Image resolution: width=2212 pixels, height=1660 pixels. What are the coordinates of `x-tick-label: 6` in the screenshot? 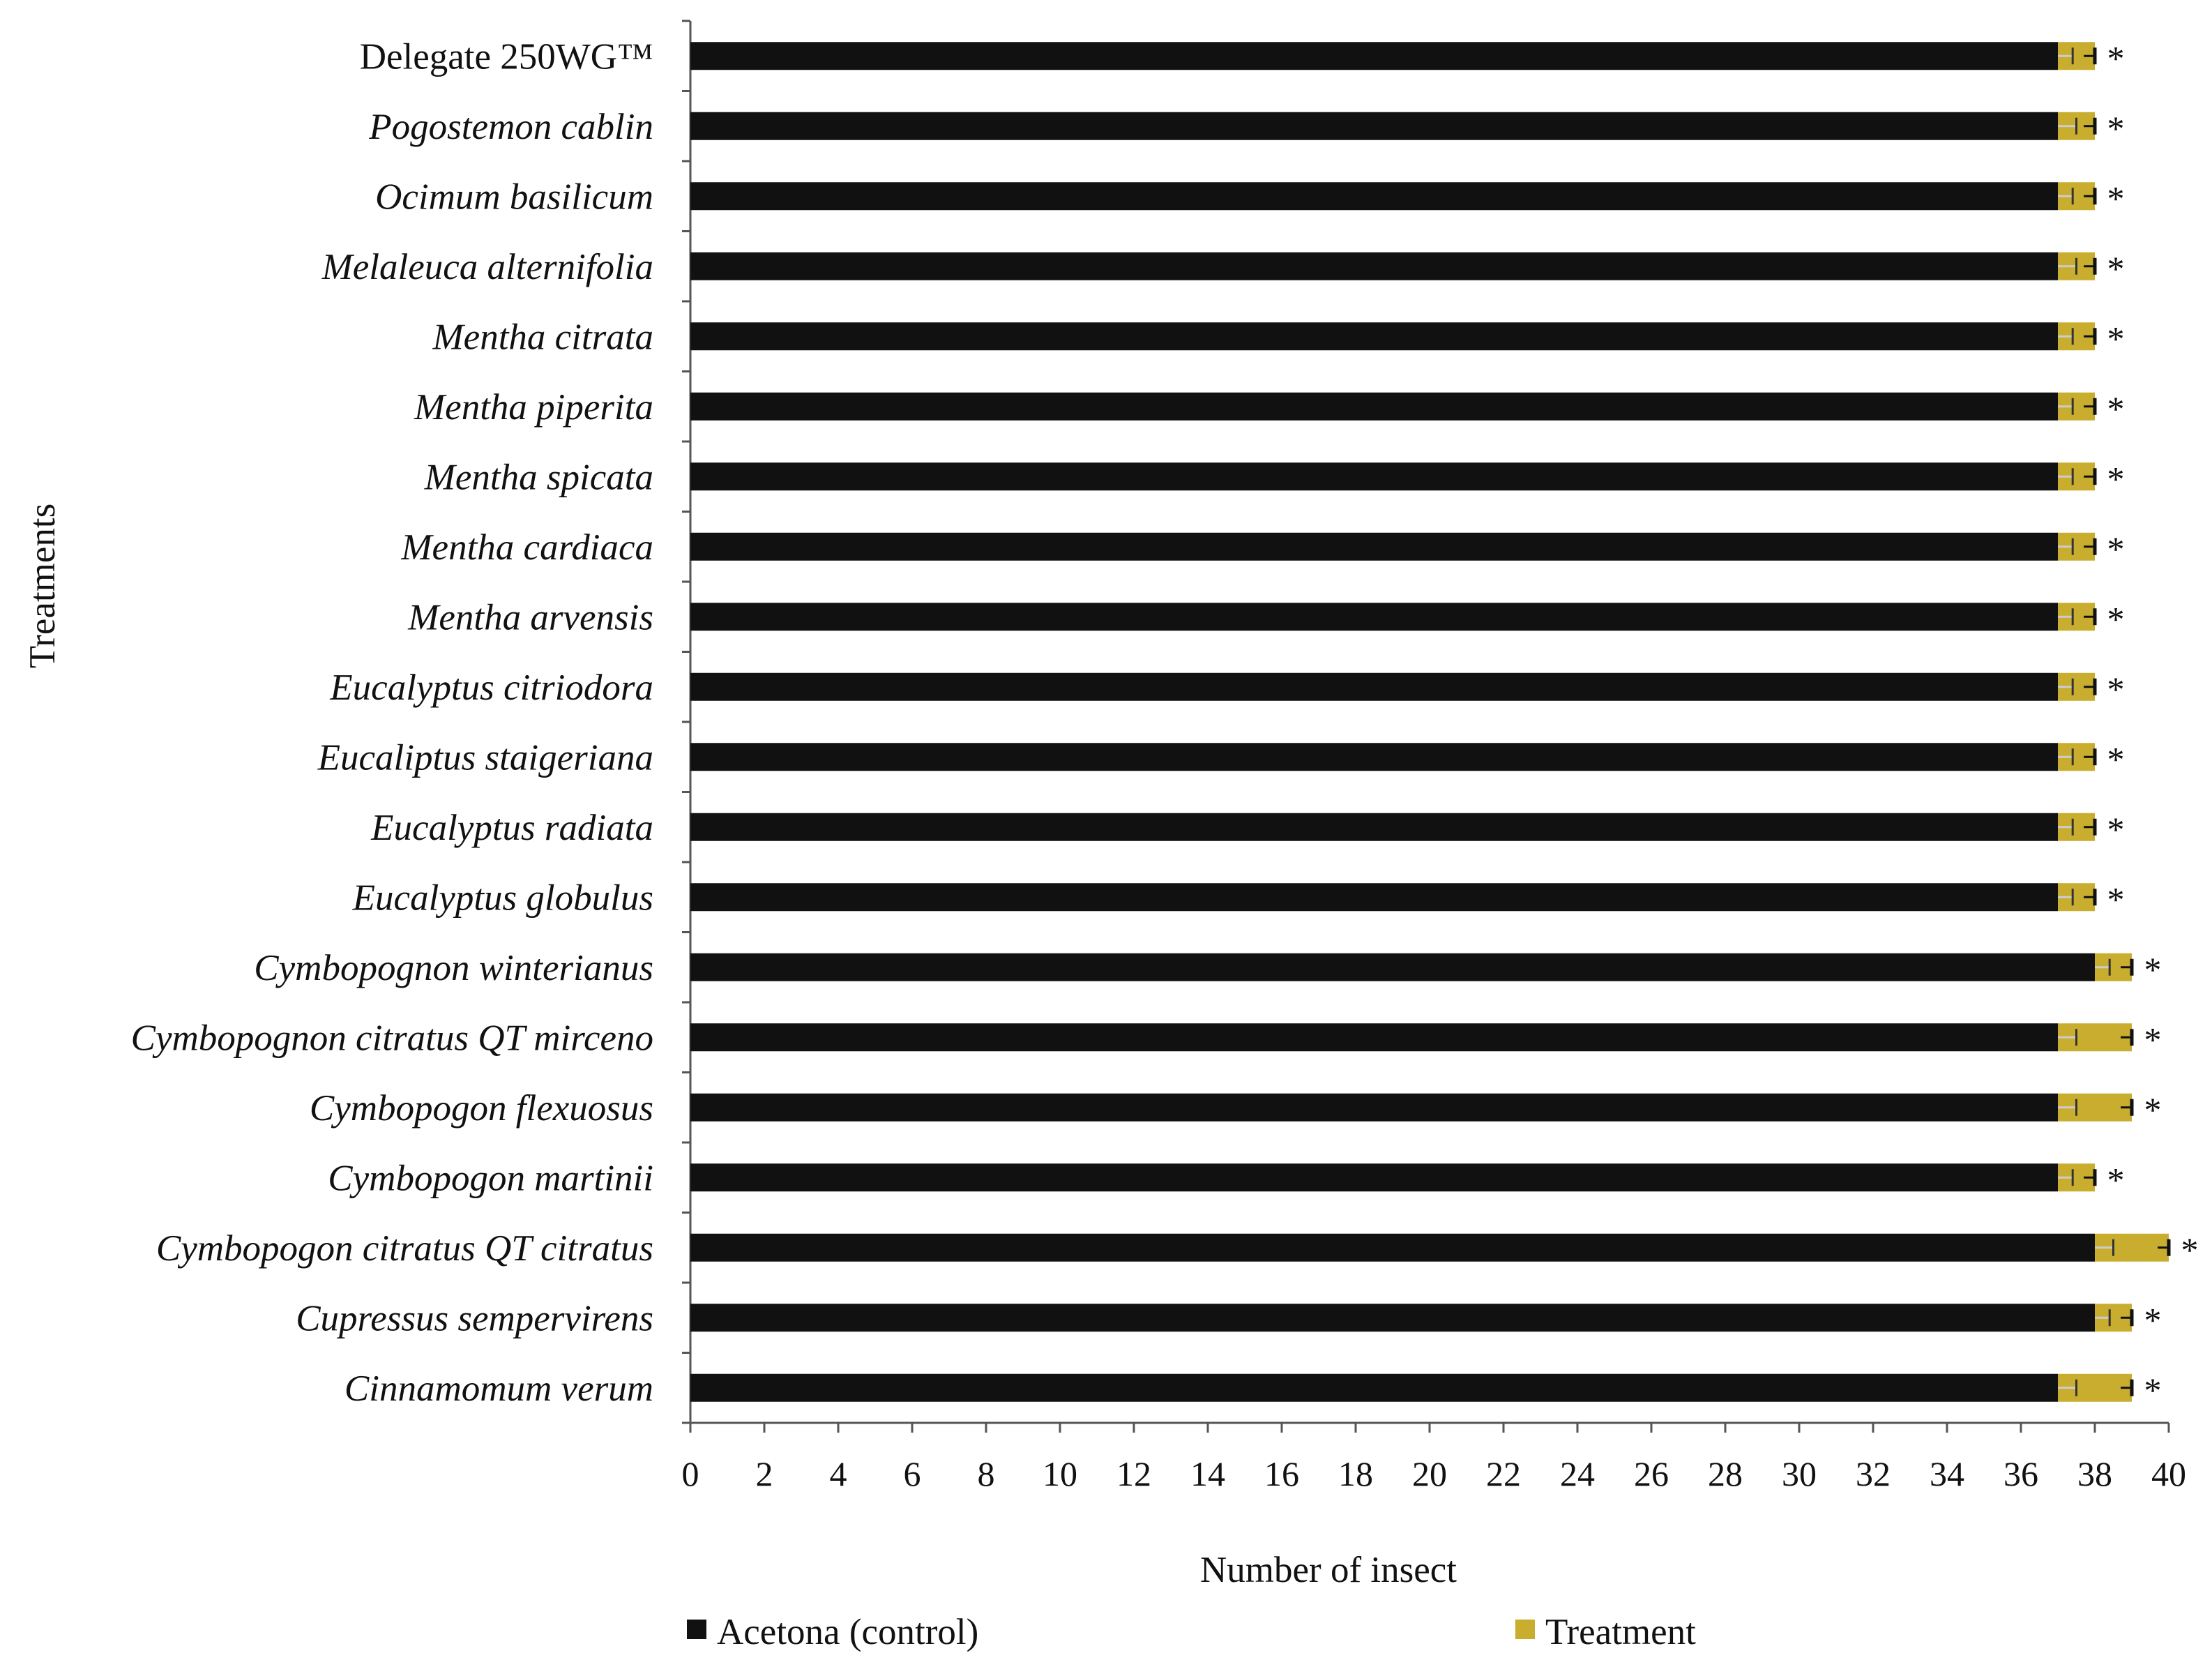 It's located at (912, 1473).